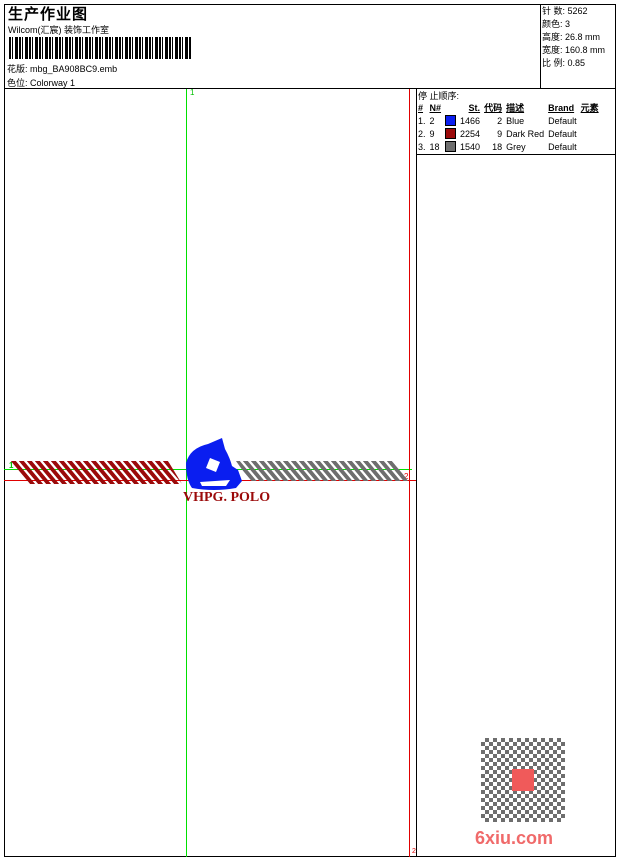 Image resolution: width=620 pixels, height=860 pixels. Describe the element at coordinates (497, 121) in the screenshot. I see `table-row: 1. 2 1466 2 Blue Default` at that location.